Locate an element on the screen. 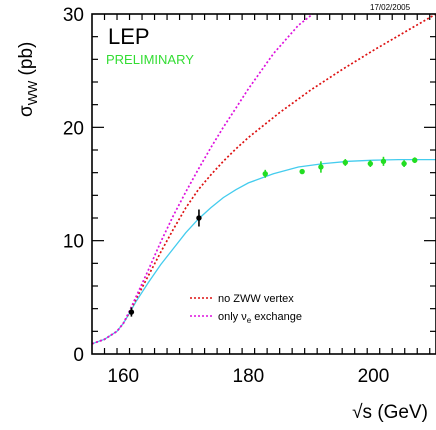 Image resolution: width=436 pixels, height=430 pixels. legend-label-only-nue-suffix: exchange is located at coordinates (276, 317).